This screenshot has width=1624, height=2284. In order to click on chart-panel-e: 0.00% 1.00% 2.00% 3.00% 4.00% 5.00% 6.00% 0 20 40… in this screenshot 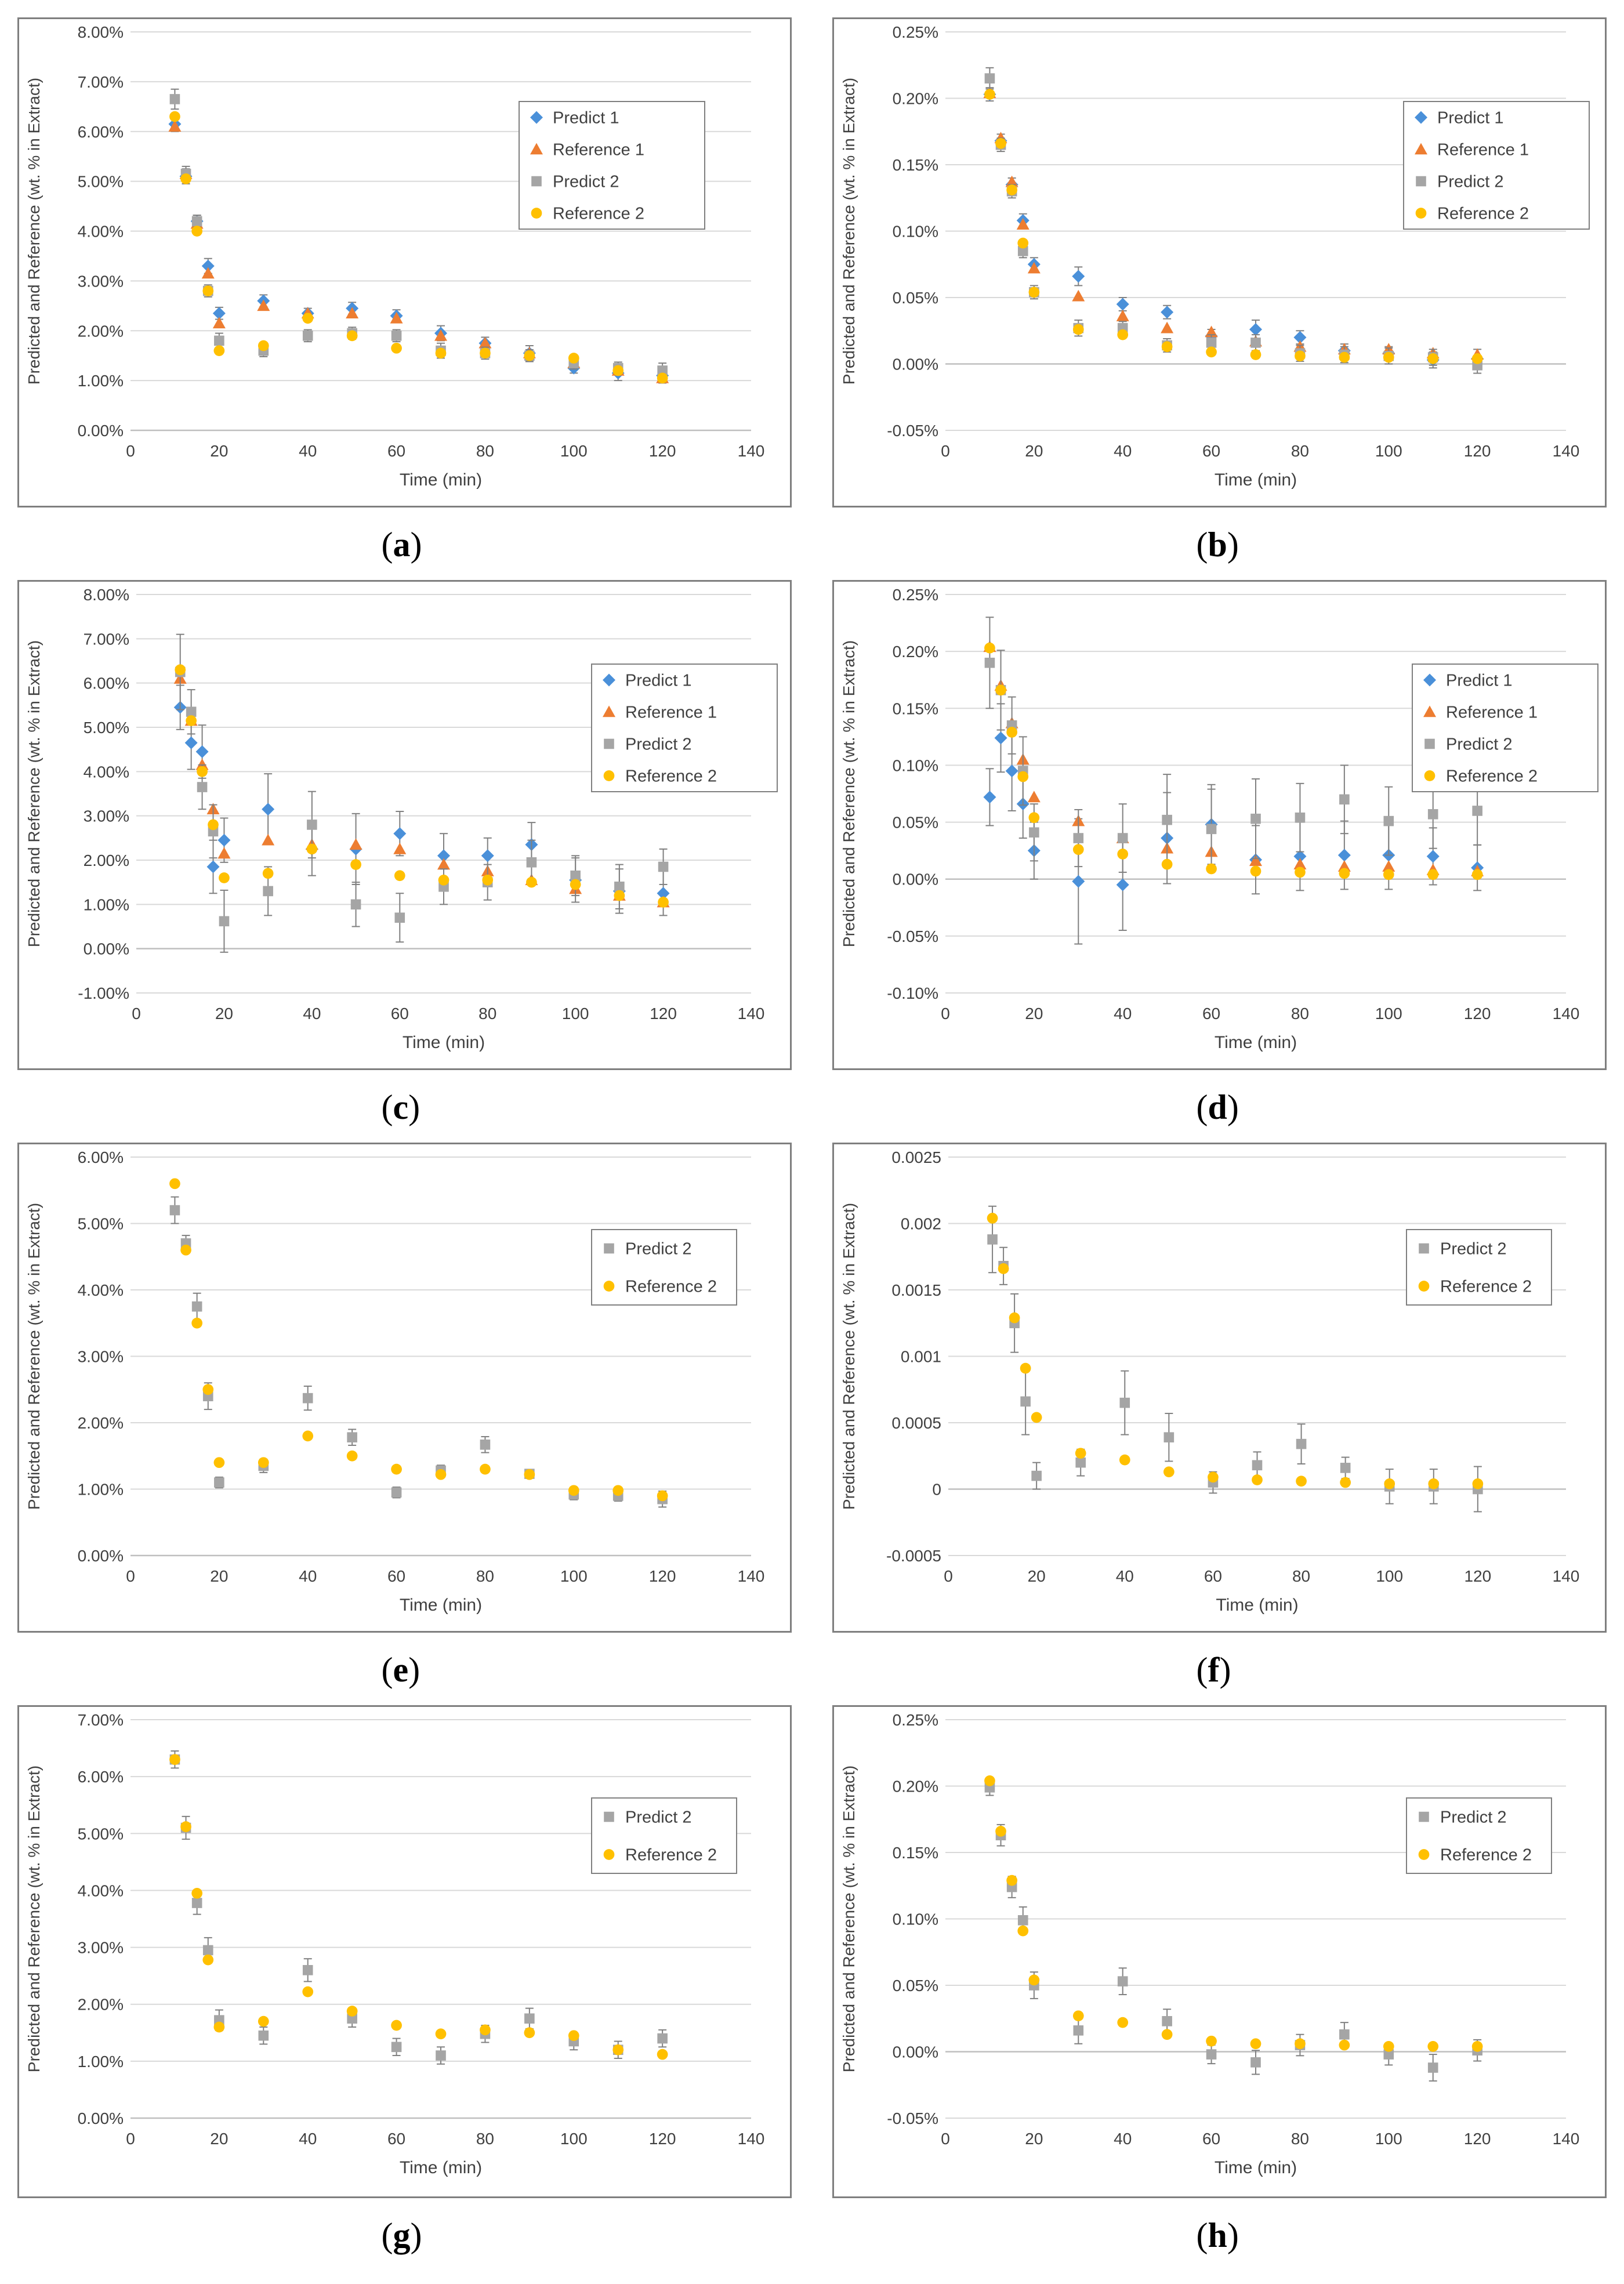, I will do `click(404, 1388)`.